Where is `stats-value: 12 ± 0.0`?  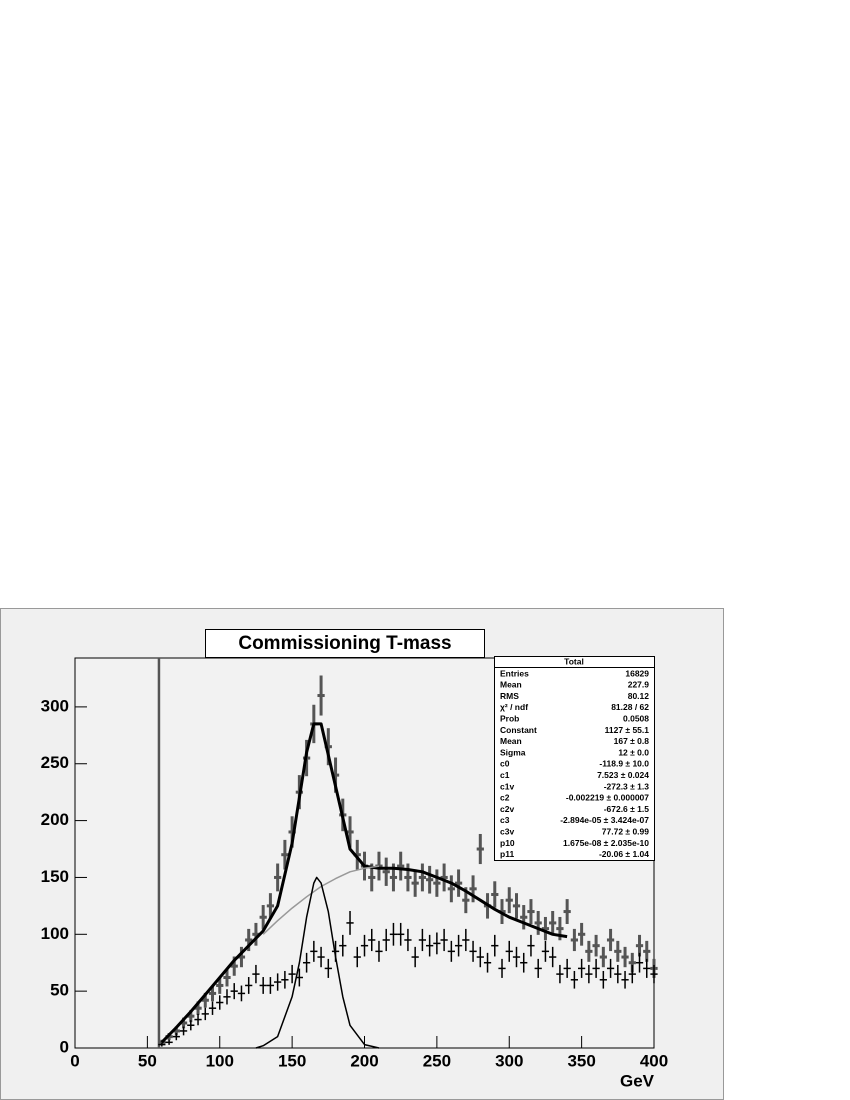
stats-value: 12 ± 0.0 is located at coordinates (633, 752).